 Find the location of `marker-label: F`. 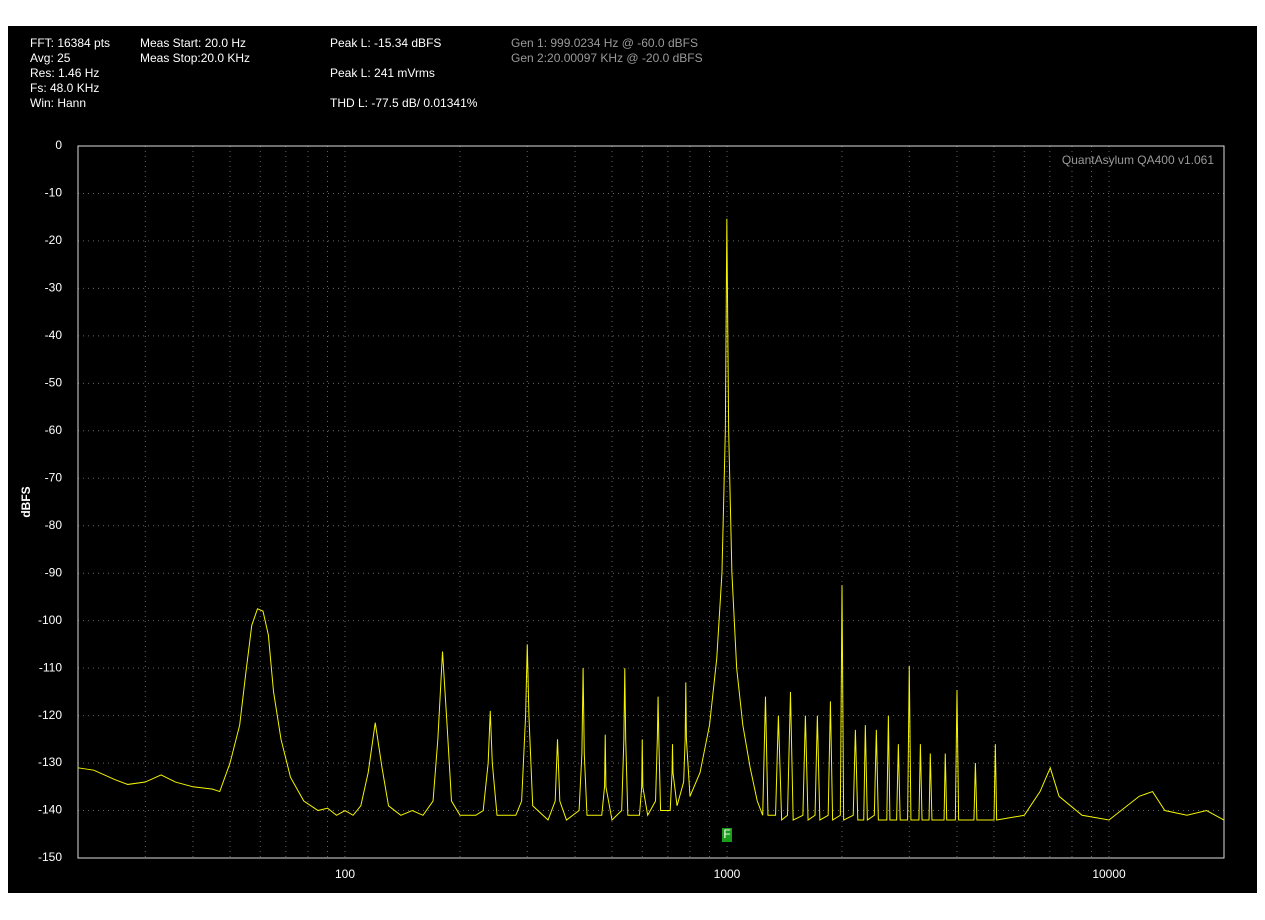

marker-label: F is located at coordinates (726, 834).